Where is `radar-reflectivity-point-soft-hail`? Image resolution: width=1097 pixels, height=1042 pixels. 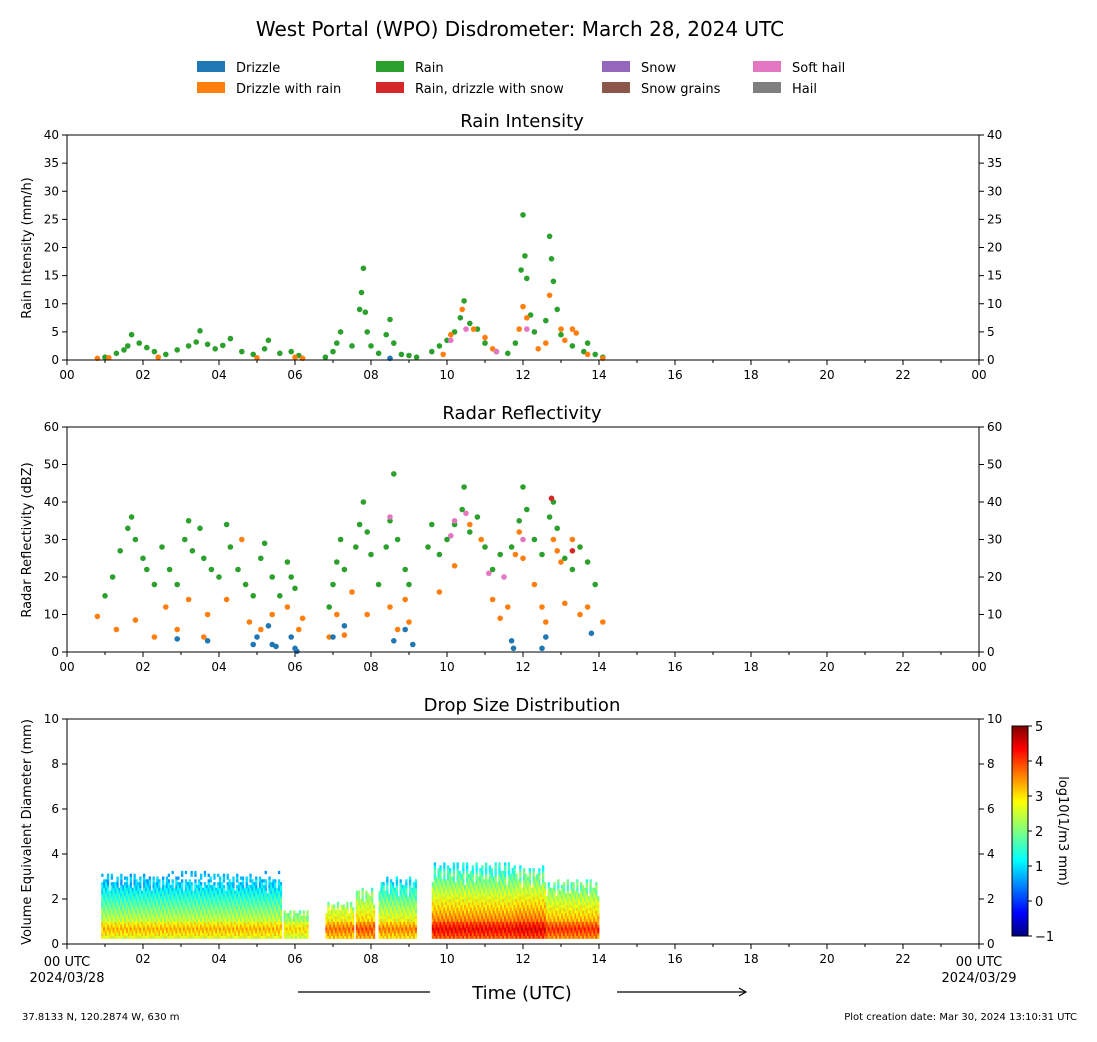 radar-reflectivity-point-soft-hail is located at coordinates (504, 577).